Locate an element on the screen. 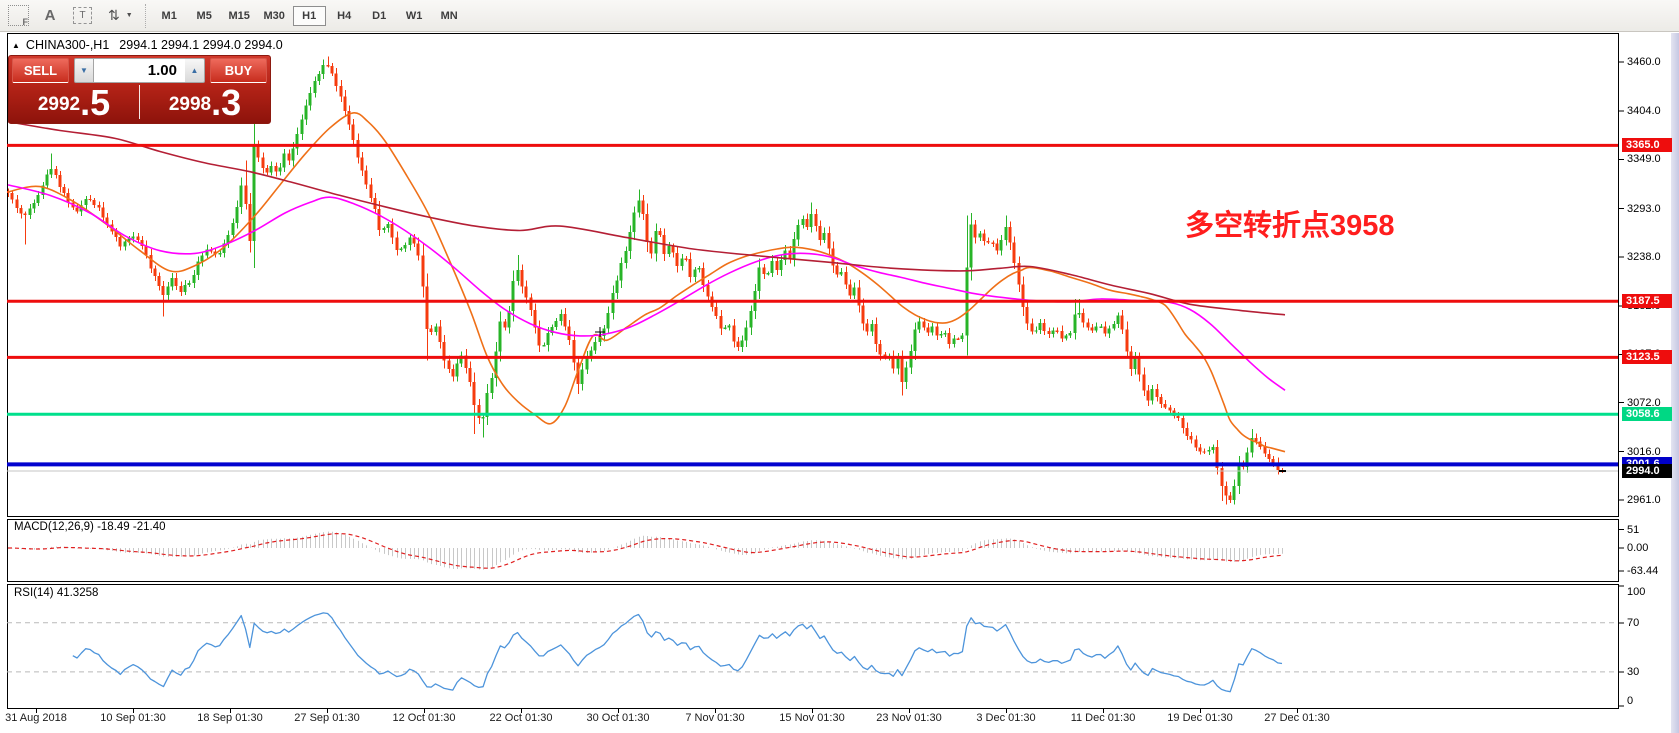  rsi-axis-tick: 70 is located at coordinates (1633, 622).